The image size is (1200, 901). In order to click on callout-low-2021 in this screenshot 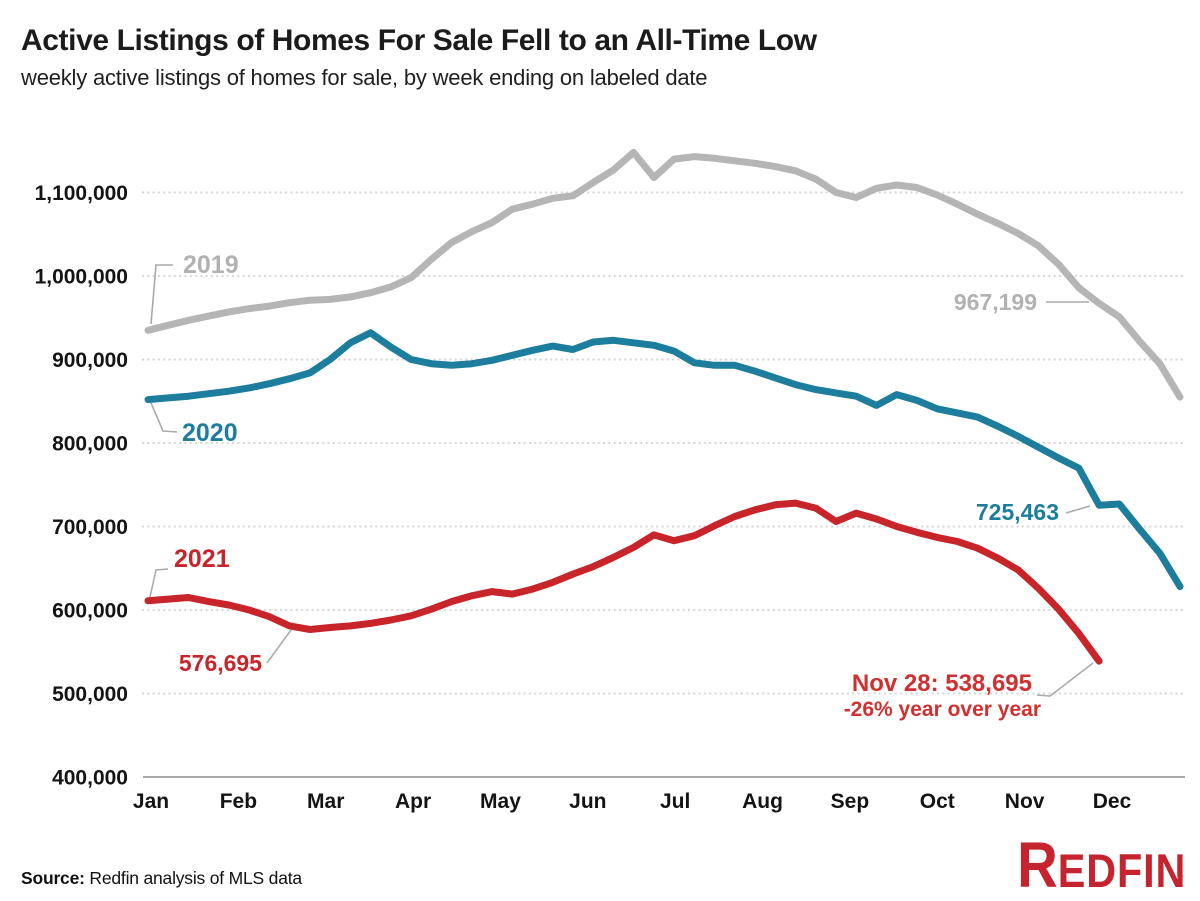, I will do `click(279, 646)`.